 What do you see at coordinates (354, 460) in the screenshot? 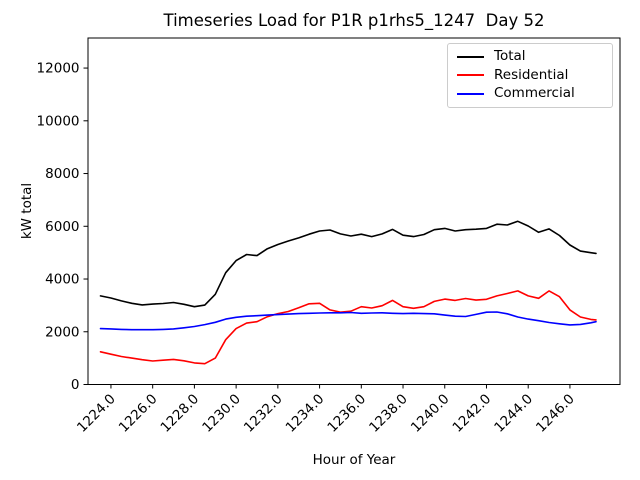
I see `x-axis-label: Hour of Year` at bounding box center [354, 460].